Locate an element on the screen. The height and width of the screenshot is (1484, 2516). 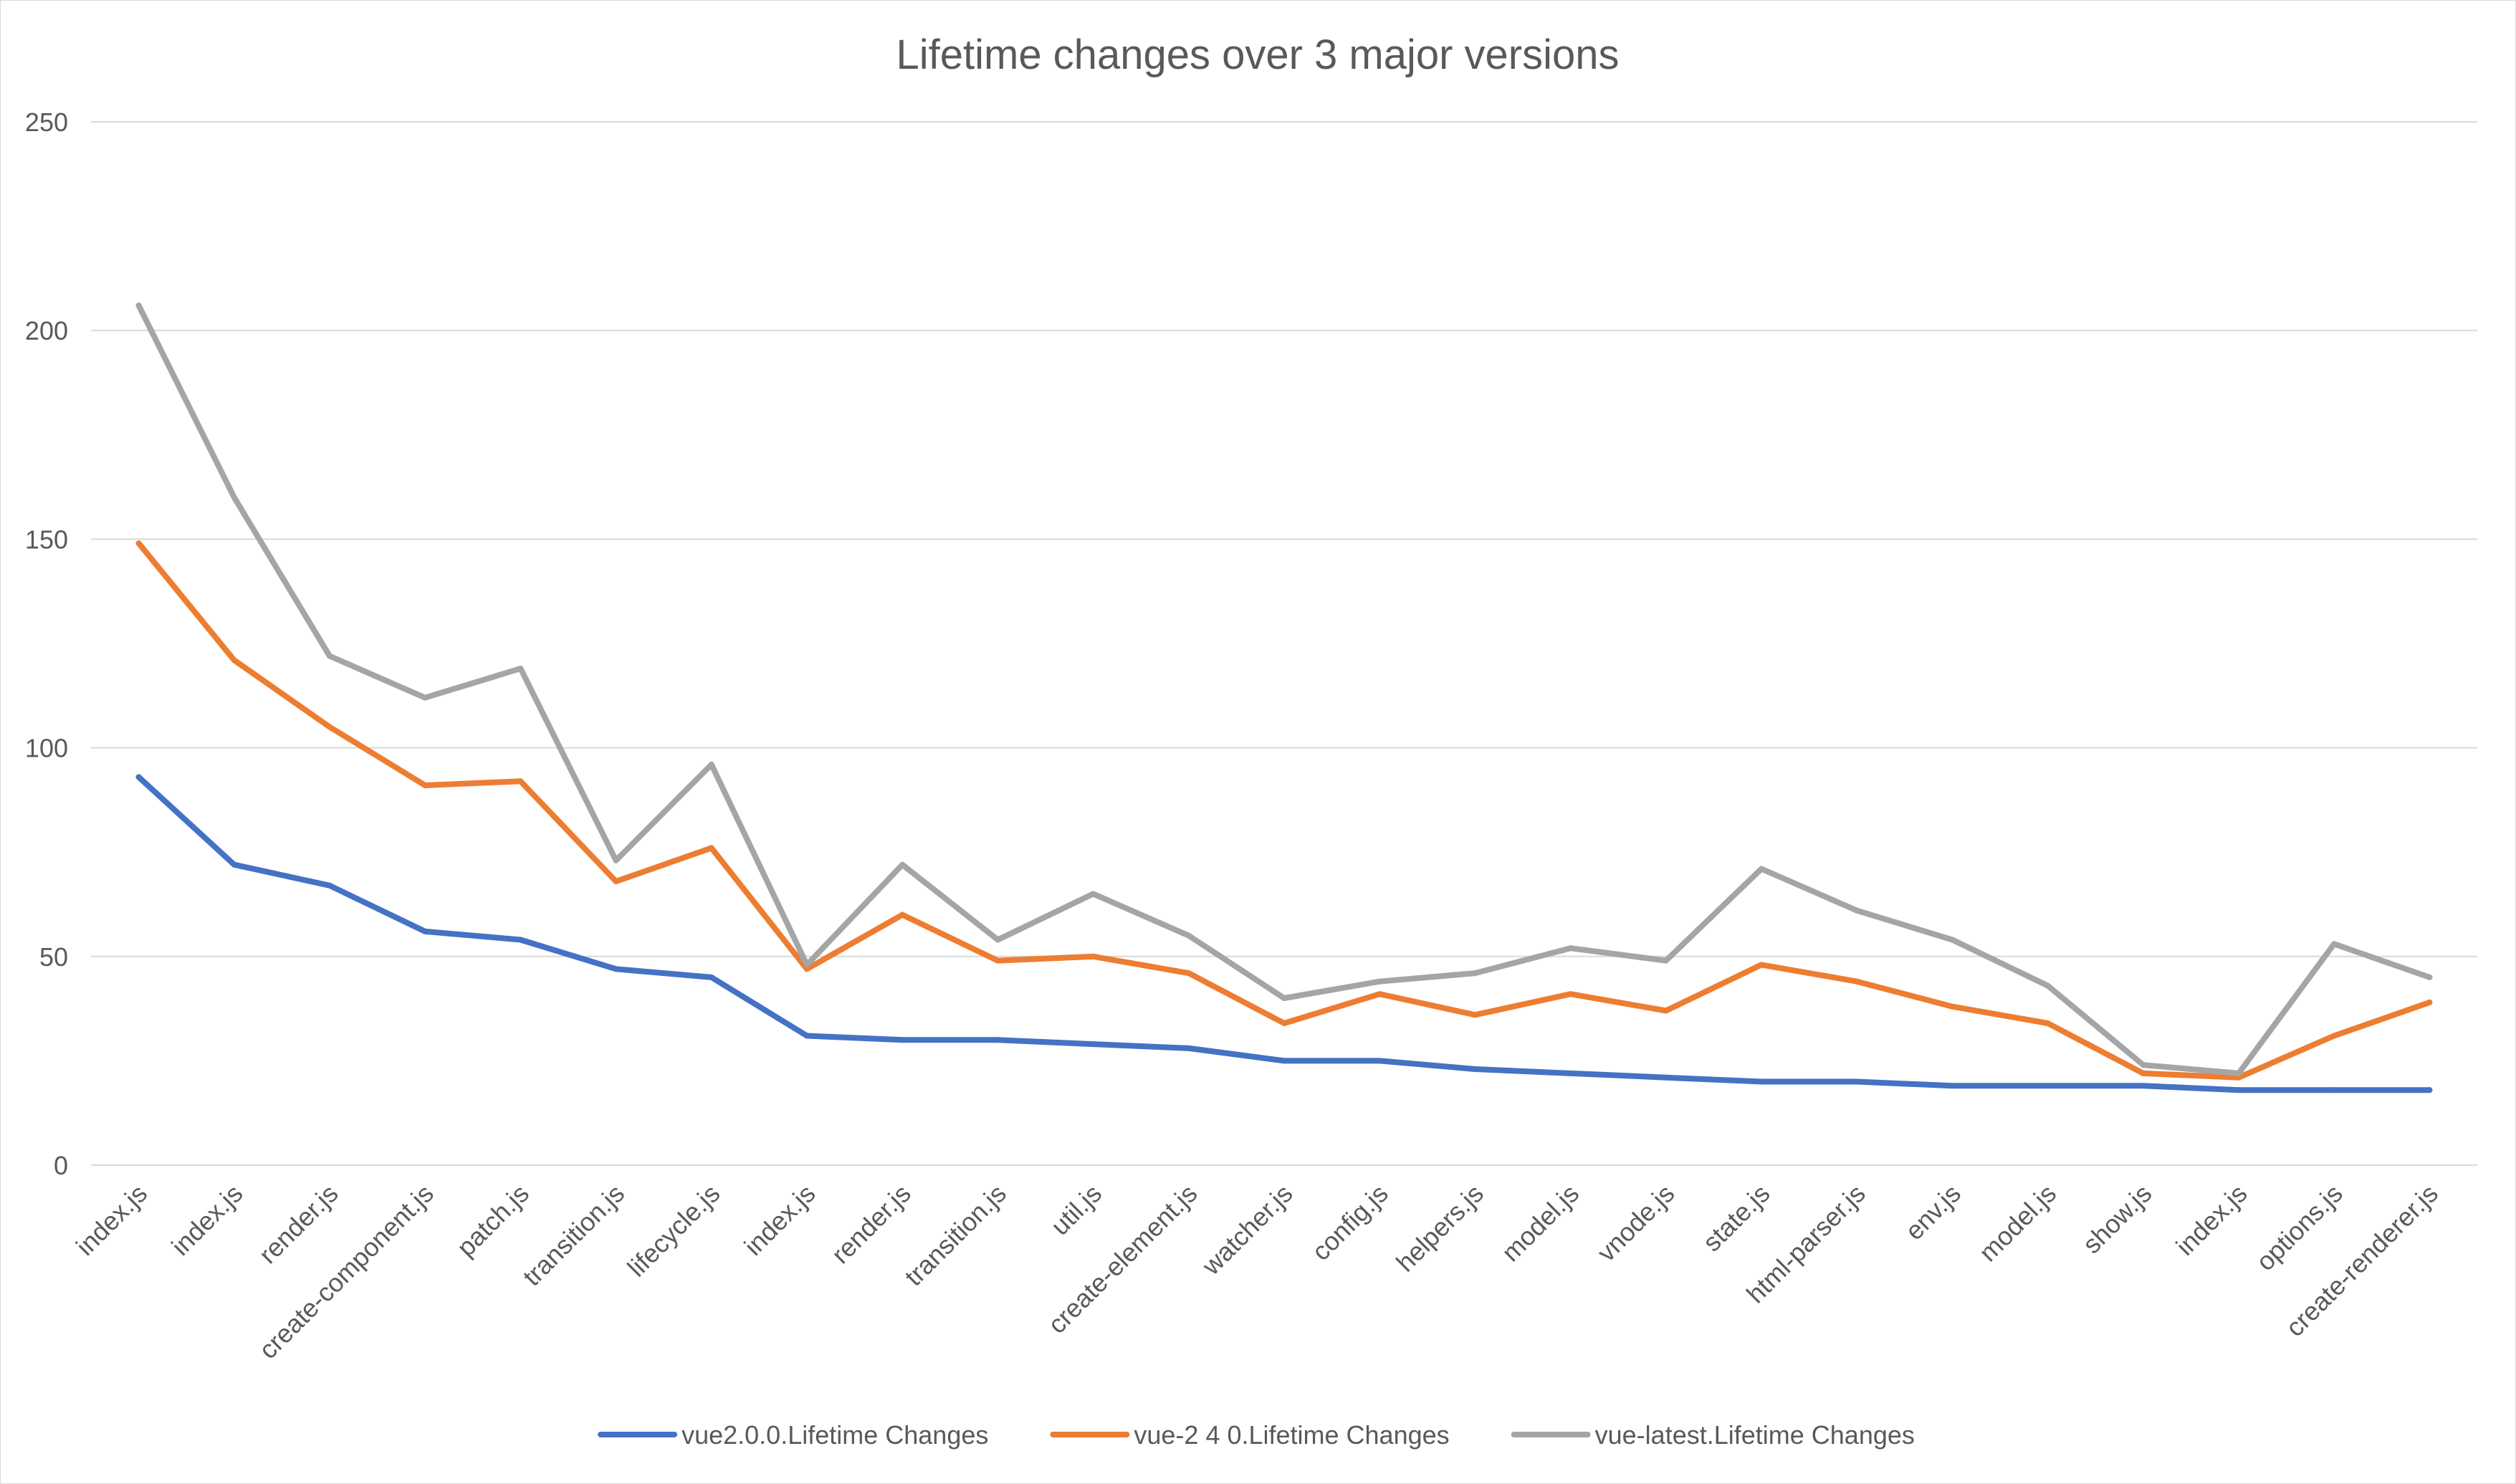
legend-label: vue2.0.0.Lifetime Changes is located at coordinates (834, 1435).